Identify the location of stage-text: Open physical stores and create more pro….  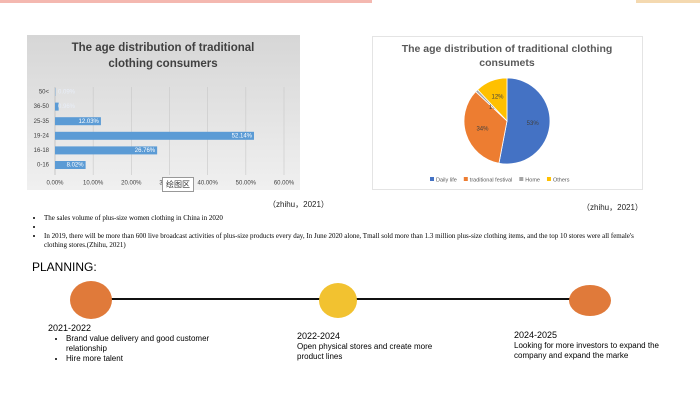
(365, 351).